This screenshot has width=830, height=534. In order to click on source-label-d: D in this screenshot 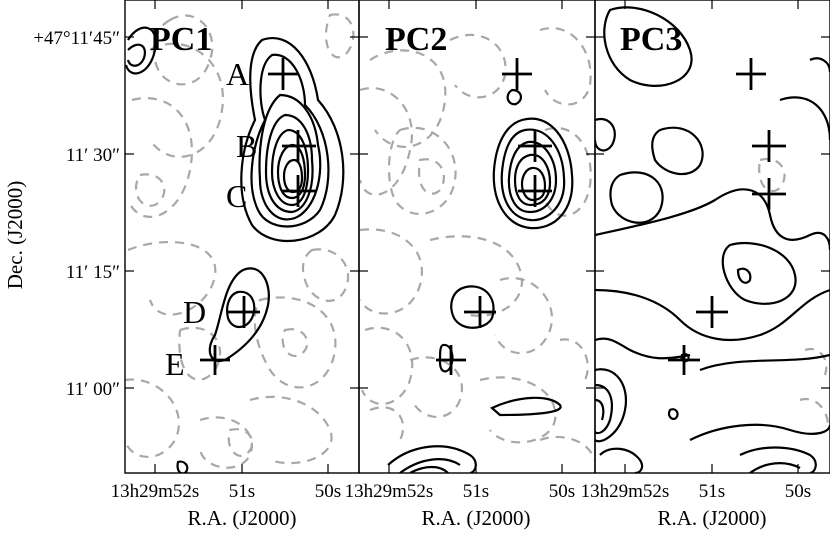, I will do `click(194, 312)`.